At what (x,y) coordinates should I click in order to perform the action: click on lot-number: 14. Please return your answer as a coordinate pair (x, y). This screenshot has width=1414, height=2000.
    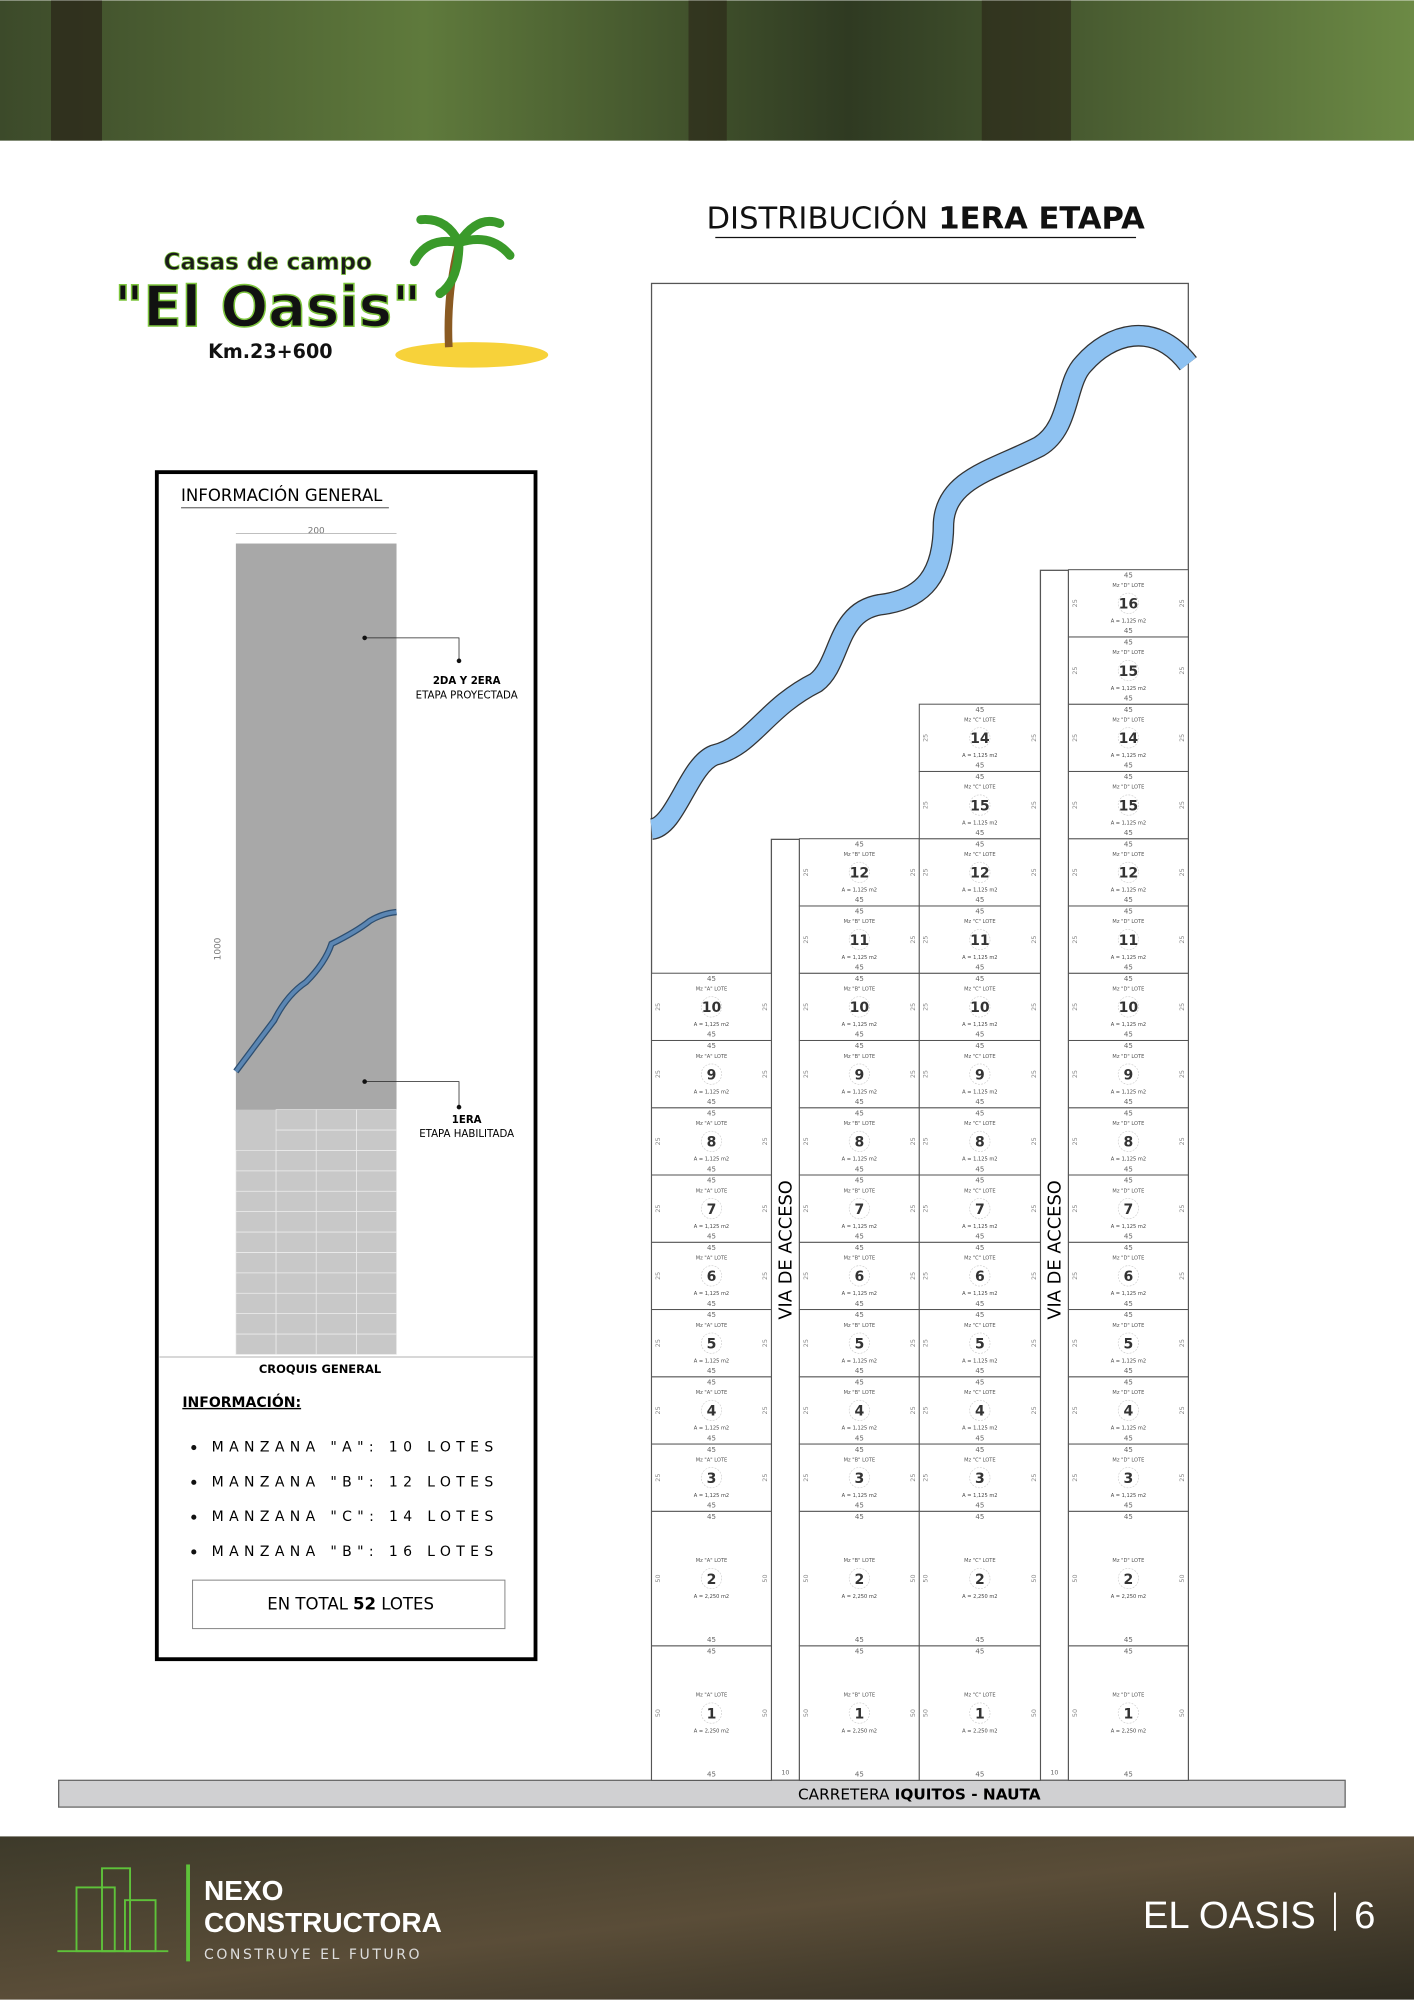
    Looking at the image, I should click on (980, 739).